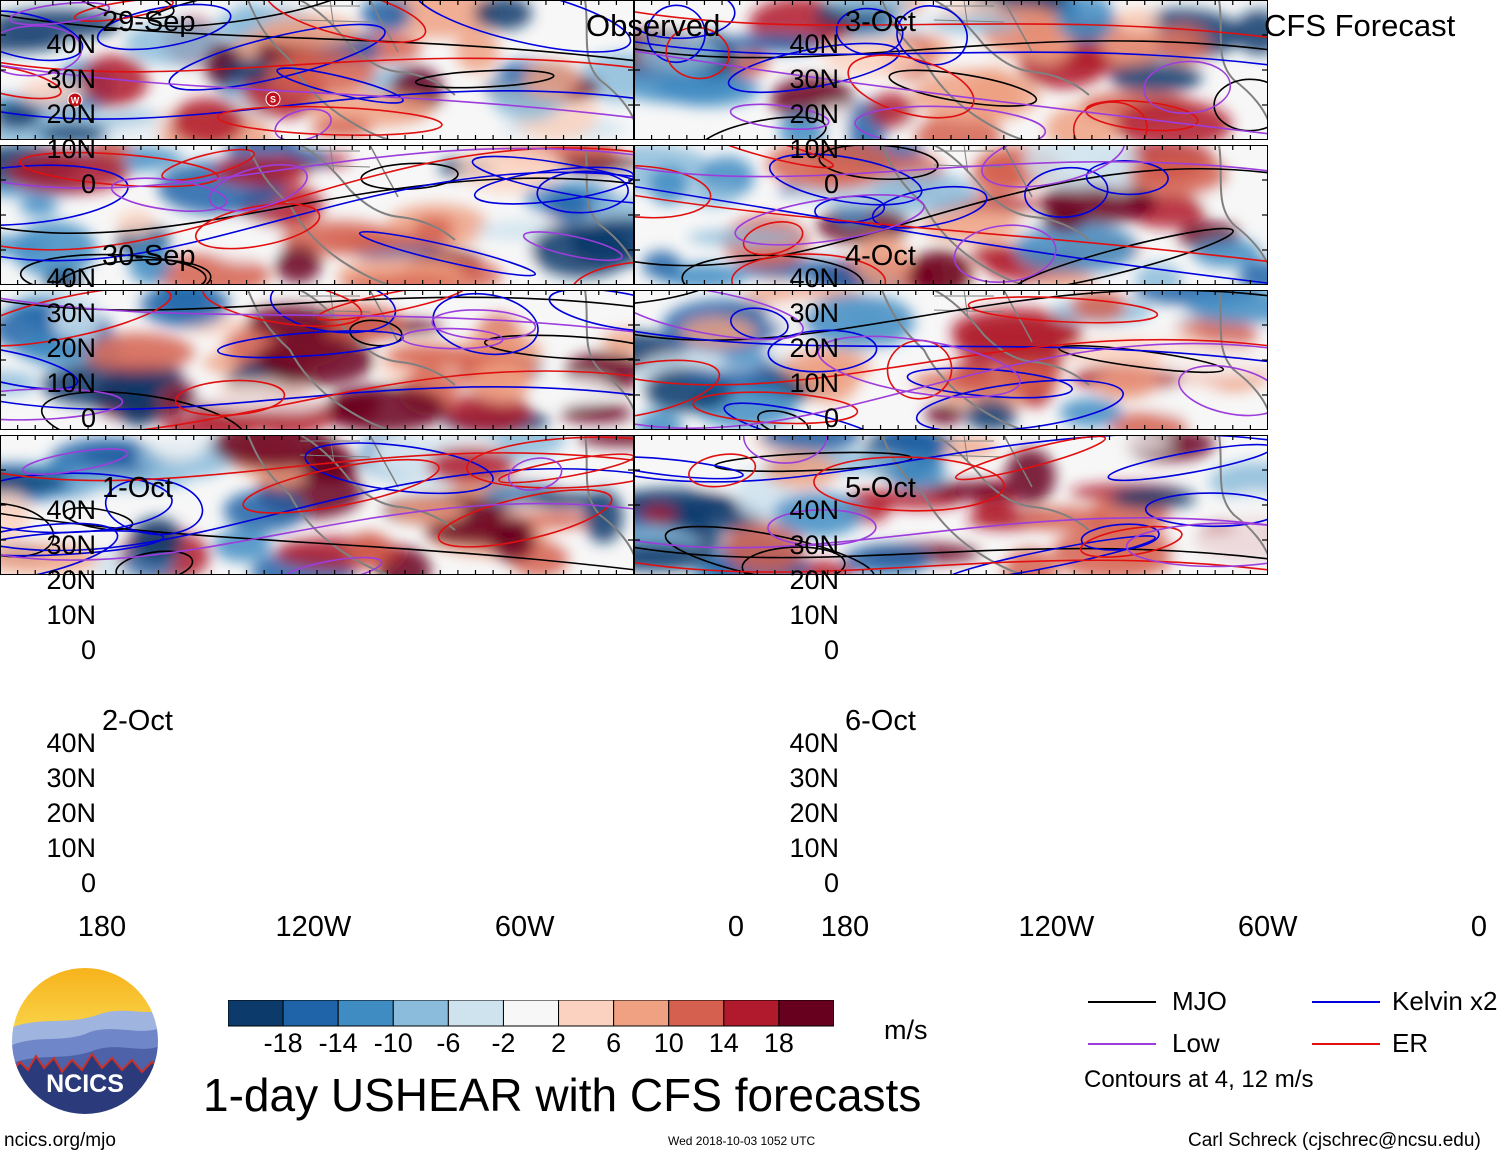  What do you see at coordinates (951, 360) in the screenshot?
I see `shear-map-4-oct` at bounding box center [951, 360].